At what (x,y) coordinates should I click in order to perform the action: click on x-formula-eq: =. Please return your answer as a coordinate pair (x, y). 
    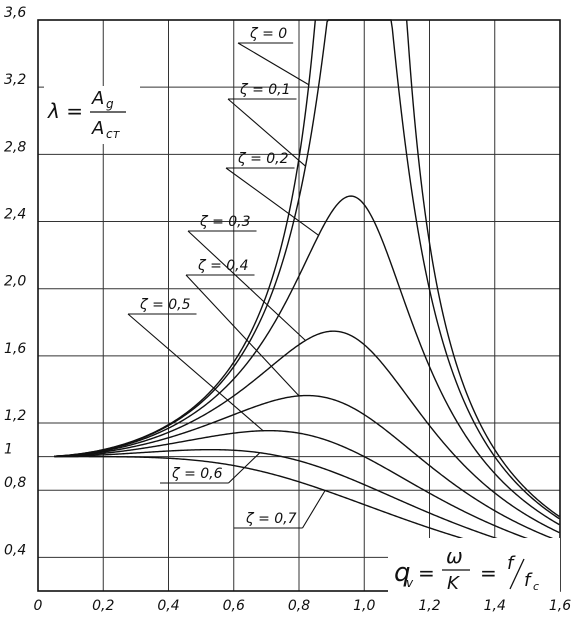
    Looking at the image, I should click on (426, 573).